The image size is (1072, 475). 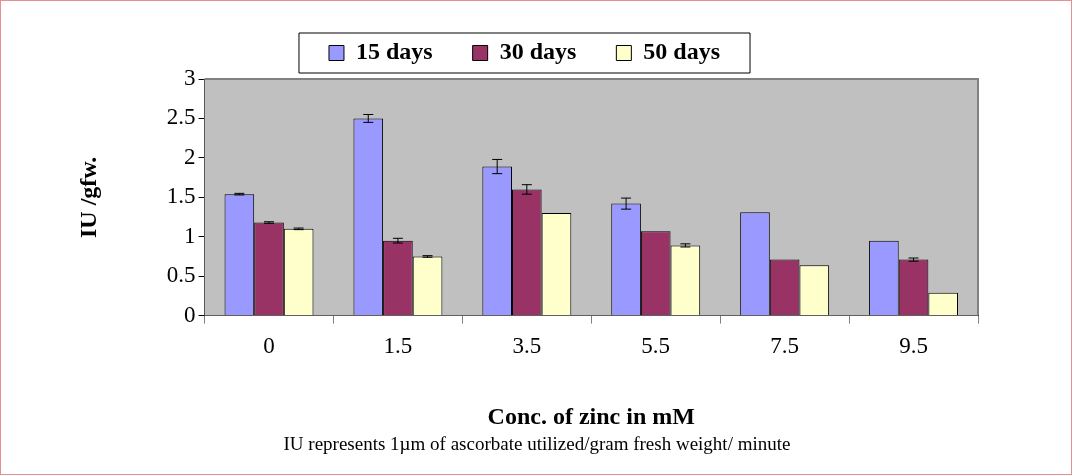 I want to click on x-tick-label: 1.5, so click(x=398, y=346).